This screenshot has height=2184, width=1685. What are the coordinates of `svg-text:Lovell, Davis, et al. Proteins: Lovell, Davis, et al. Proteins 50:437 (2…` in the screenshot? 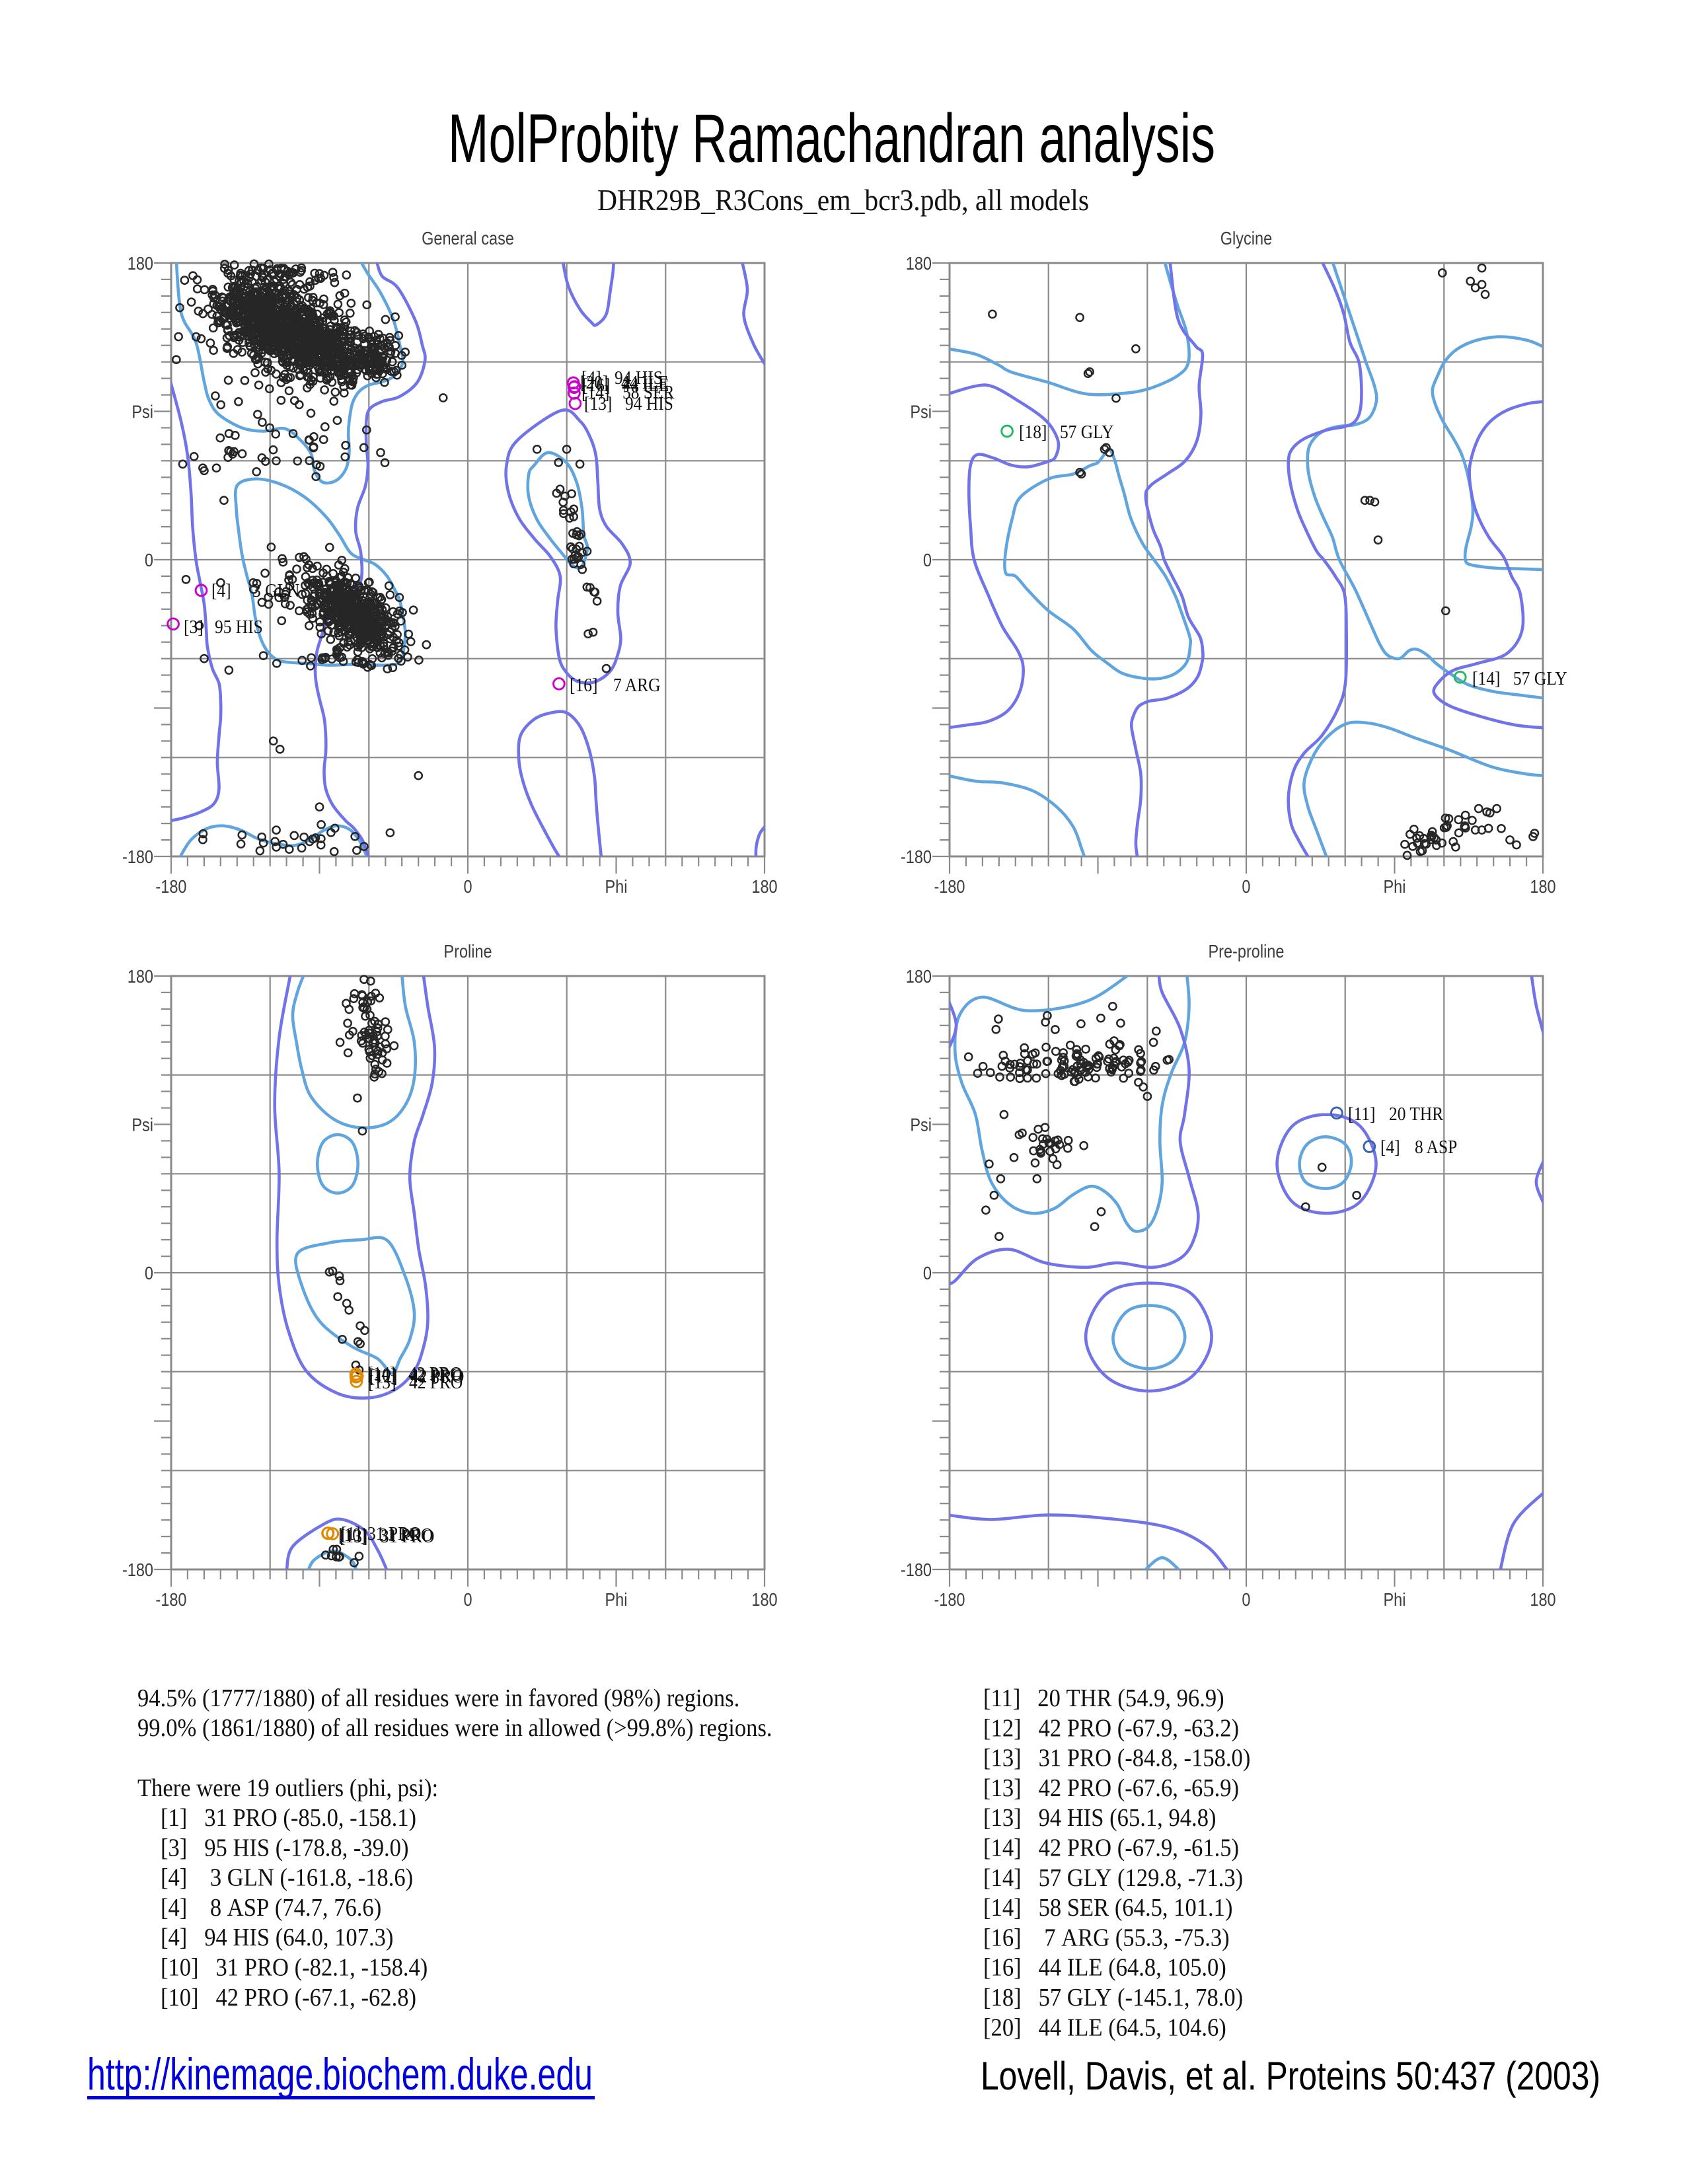 It's located at (1290, 2076).